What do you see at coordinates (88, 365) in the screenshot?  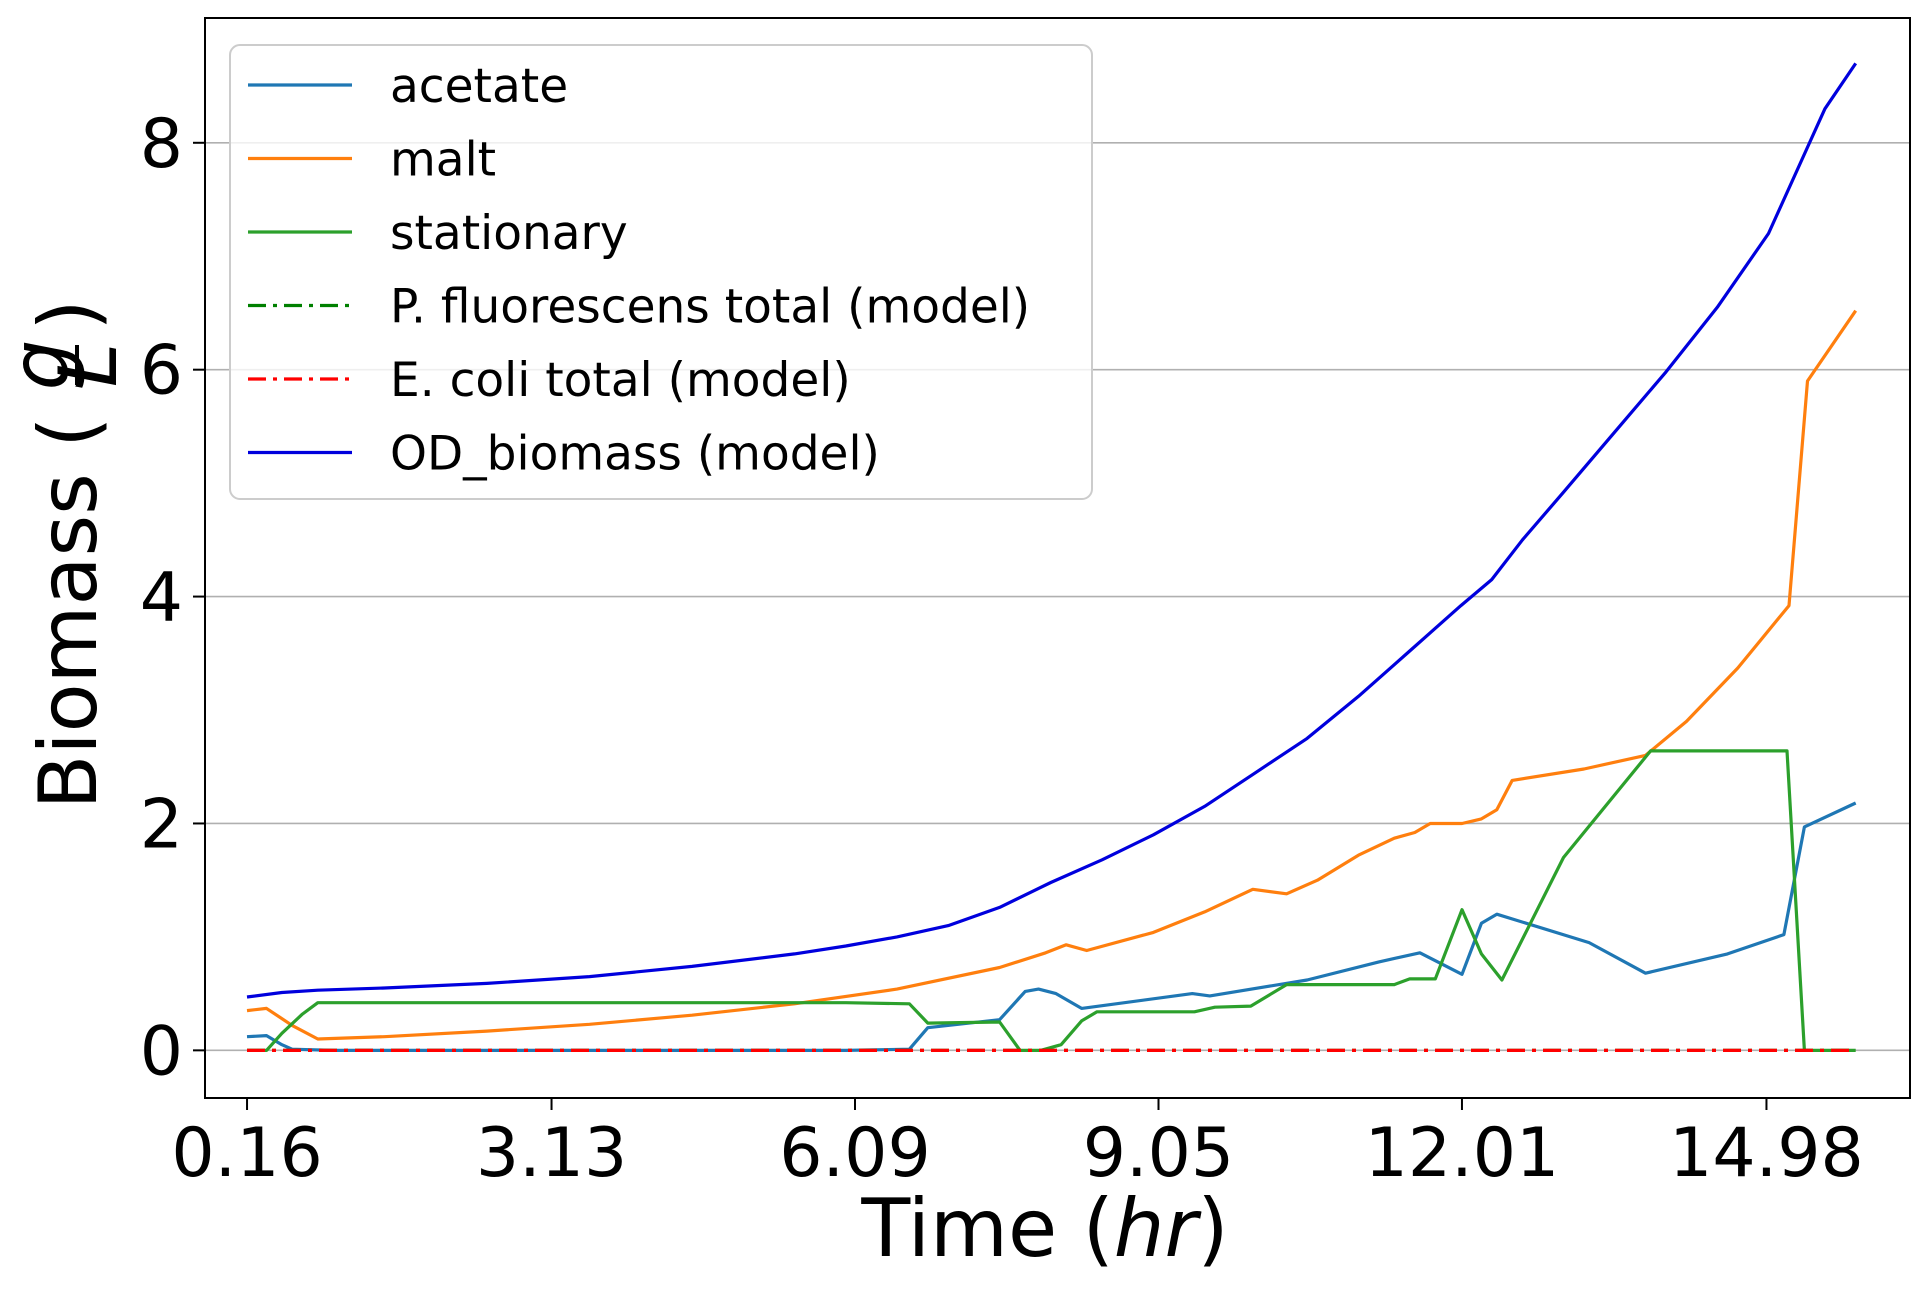 I see `y-axis-label-fraction-den: L` at bounding box center [88, 365].